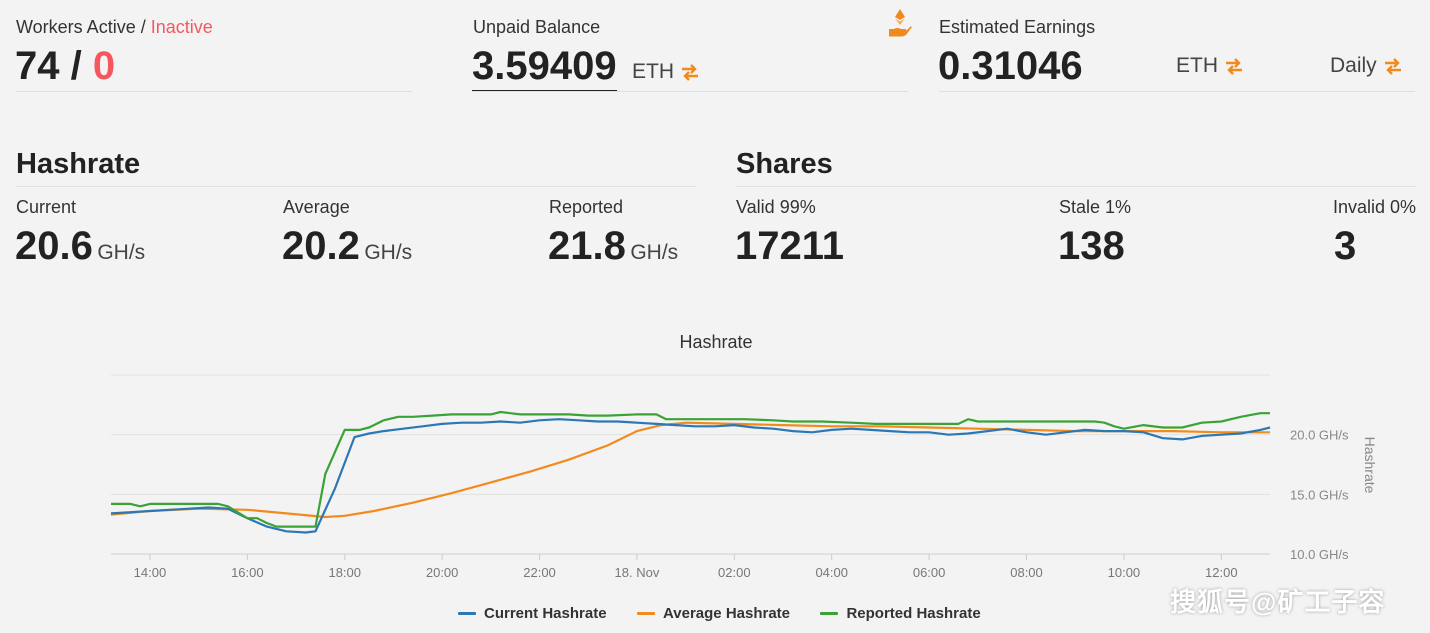 This screenshot has width=1430, height=633. What do you see at coordinates (1345, 246) in the screenshot?
I see `shares-invalid-value: 3` at bounding box center [1345, 246].